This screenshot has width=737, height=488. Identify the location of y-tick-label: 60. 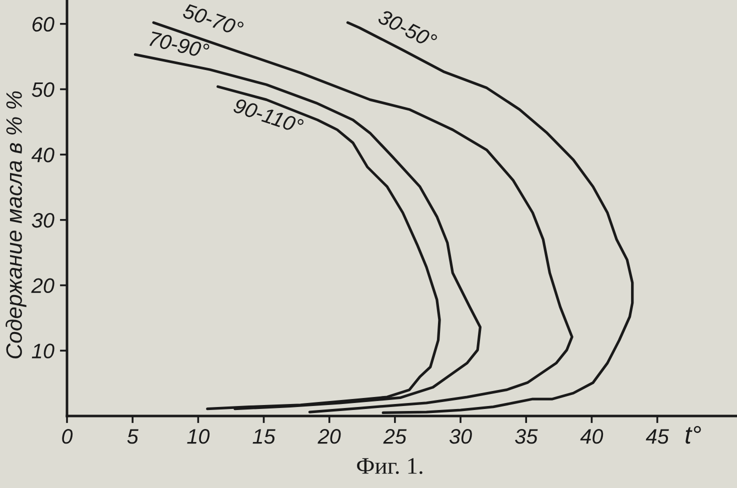
(43, 24).